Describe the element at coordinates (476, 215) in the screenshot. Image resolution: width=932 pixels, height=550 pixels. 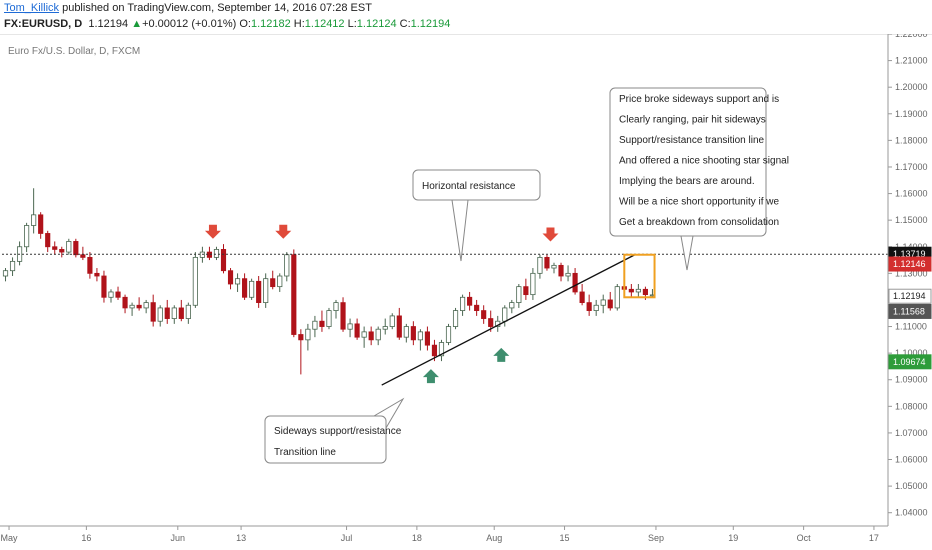
I see `horizontal-resistance-callout: Horizontal resistance` at that location.